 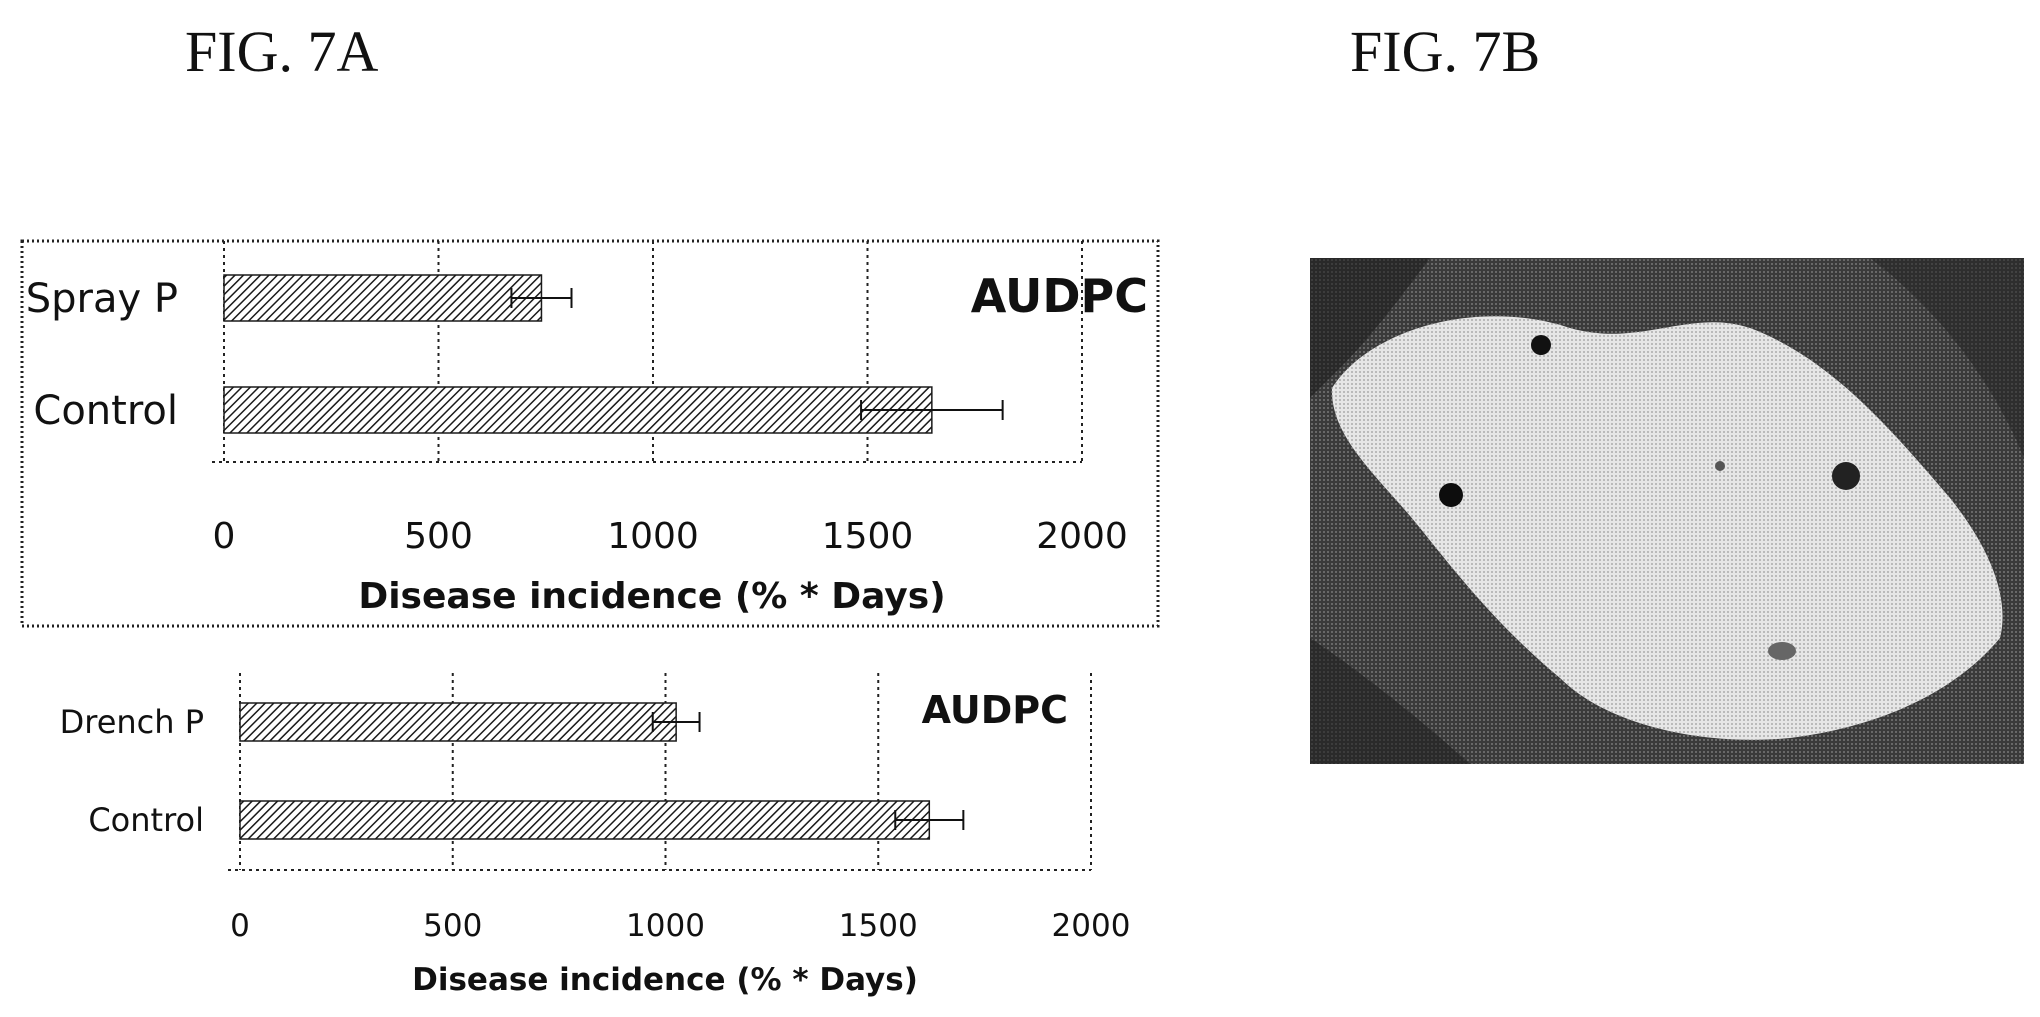 I want to click on category-label: Spray P, so click(x=102, y=299).